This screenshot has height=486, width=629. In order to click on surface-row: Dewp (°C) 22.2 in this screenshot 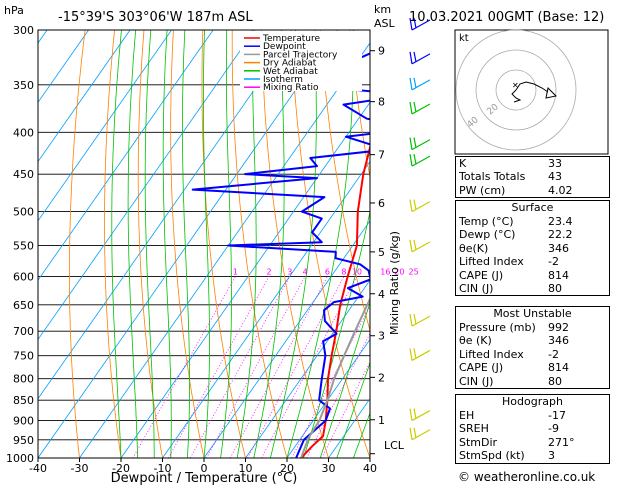, I will do `click(516, 235)`.